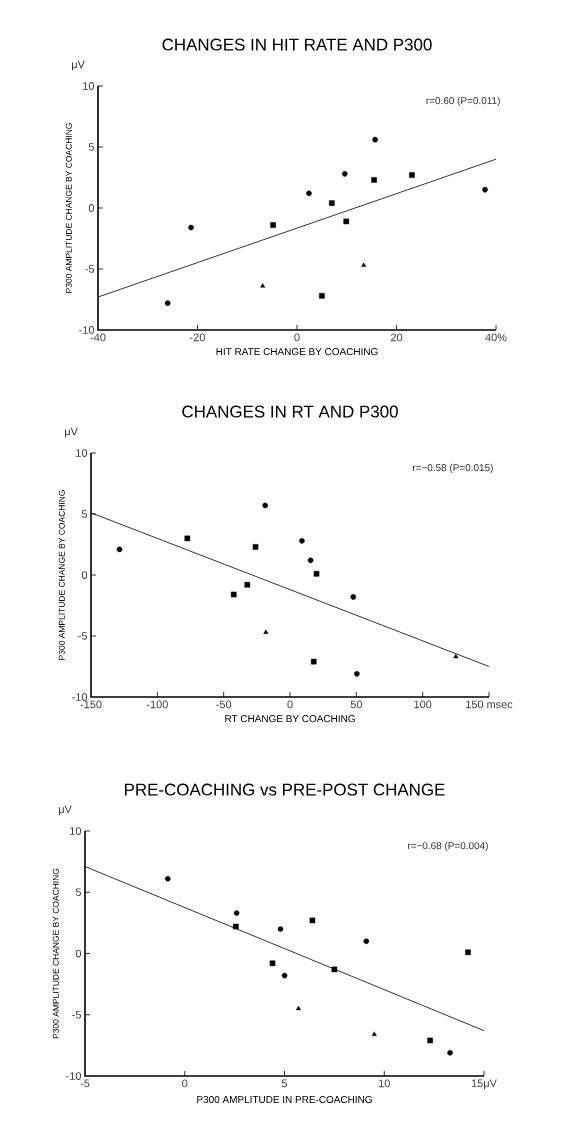  Describe the element at coordinates (463, 101) in the screenshot. I see `annotation: r=0.60 (P=0.011)` at that location.